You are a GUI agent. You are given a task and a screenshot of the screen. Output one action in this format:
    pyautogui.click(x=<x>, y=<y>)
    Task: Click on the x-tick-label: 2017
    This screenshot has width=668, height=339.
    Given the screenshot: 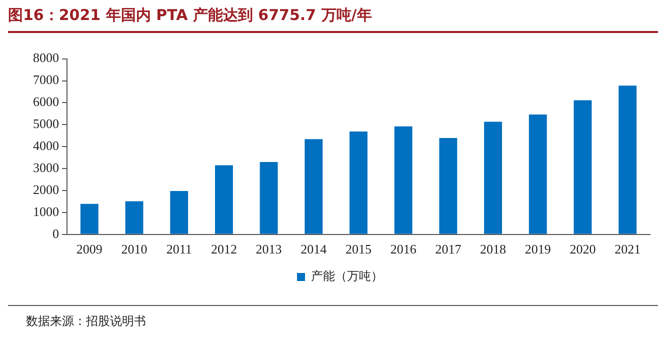 What is the action you would take?
    pyautogui.click(x=448, y=249)
    